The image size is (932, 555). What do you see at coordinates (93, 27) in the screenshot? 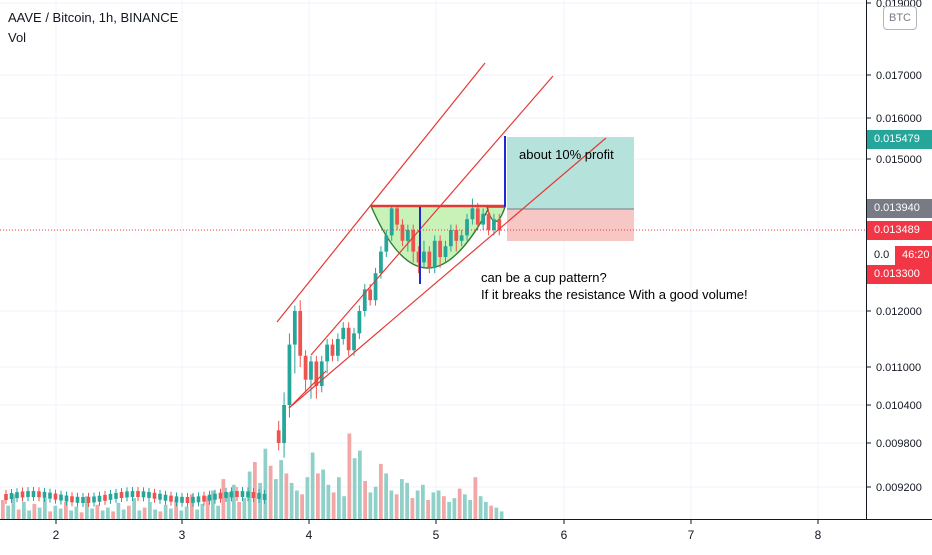
I see `chart-header: AAVE / Bitcoin, 1h, BINANCE Vol` at bounding box center [93, 27].